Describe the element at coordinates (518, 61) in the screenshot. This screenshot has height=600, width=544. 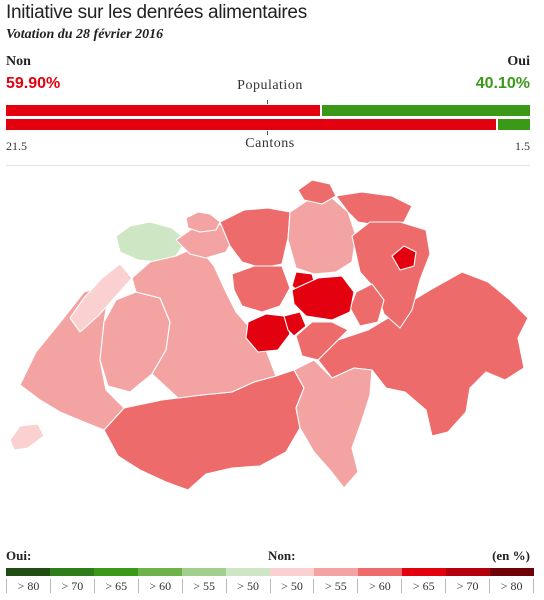
I see `oui-label: Oui` at that location.